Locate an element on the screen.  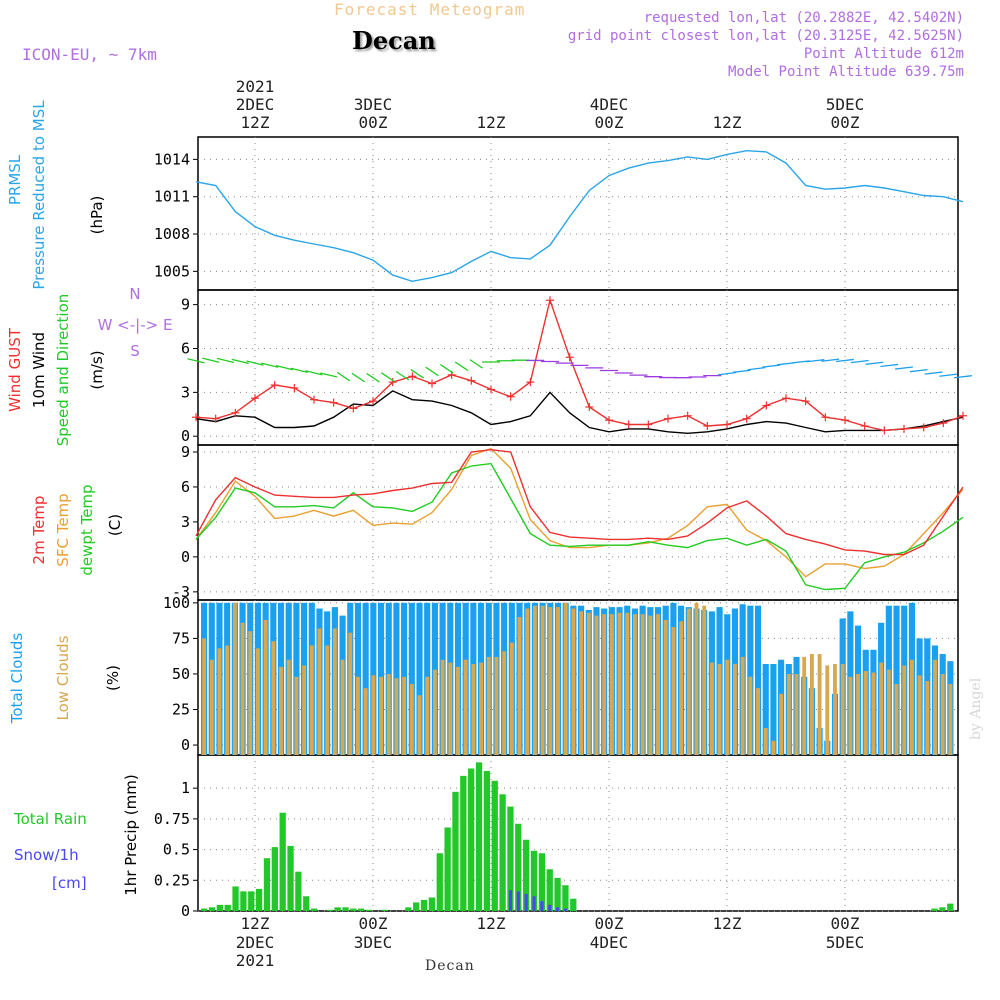
bottom-hour-tick: 00Z is located at coordinates (609, 923).